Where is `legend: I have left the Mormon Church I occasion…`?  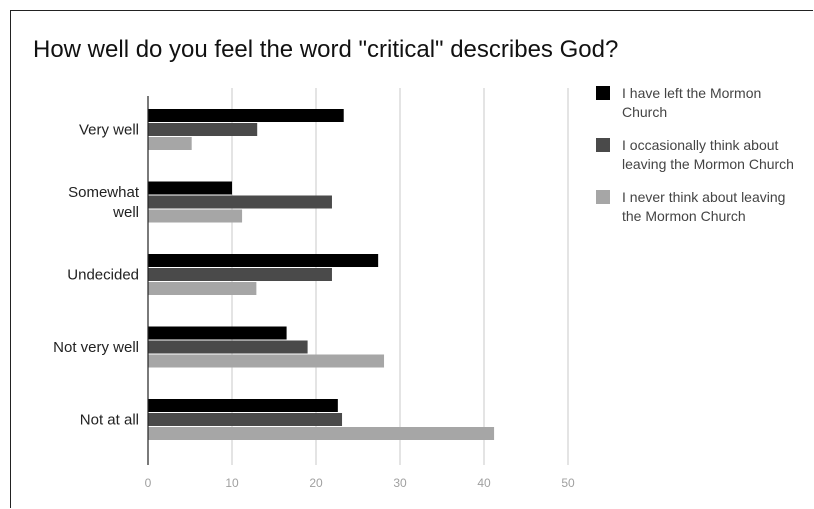
legend: I have left the Mormon Church I occasion… is located at coordinates (701, 162).